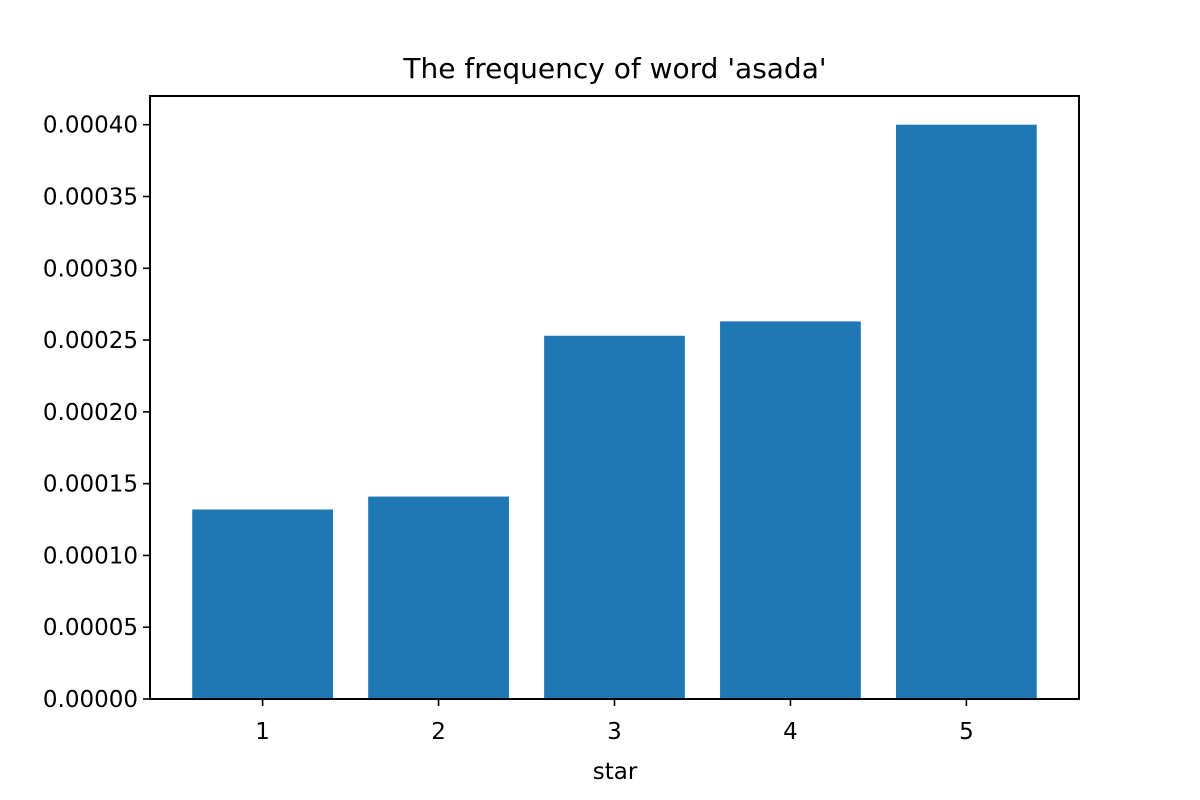 The height and width of the screenshot is (800, 1200). Describe the element at coordinates (90, 628) in the screenshot. I see `y-tick-label: 0.00005` at that location.